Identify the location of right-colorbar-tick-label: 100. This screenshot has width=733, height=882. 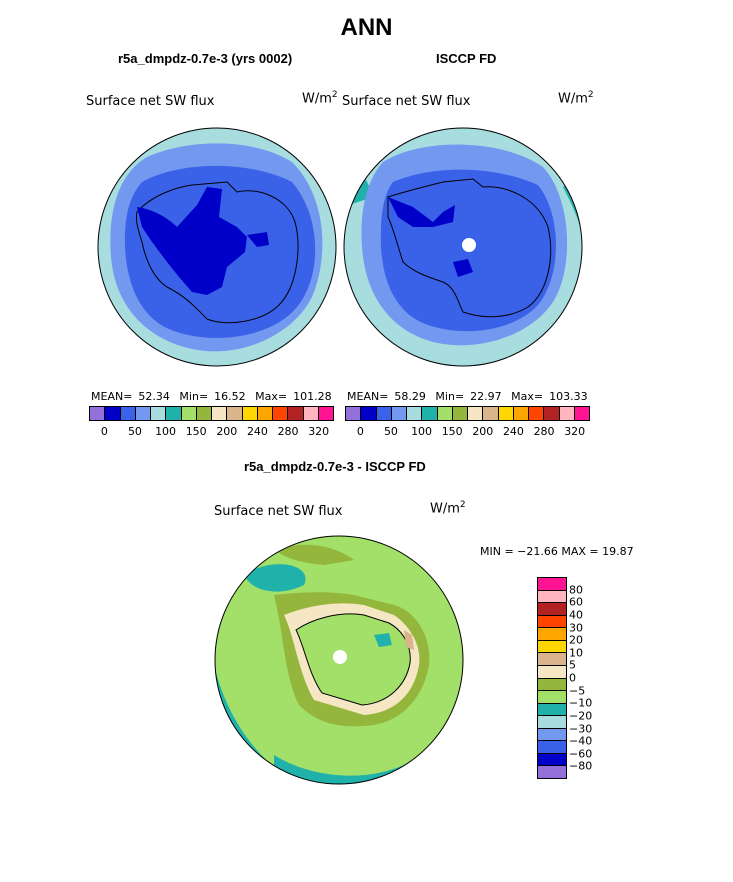
(422, 431).